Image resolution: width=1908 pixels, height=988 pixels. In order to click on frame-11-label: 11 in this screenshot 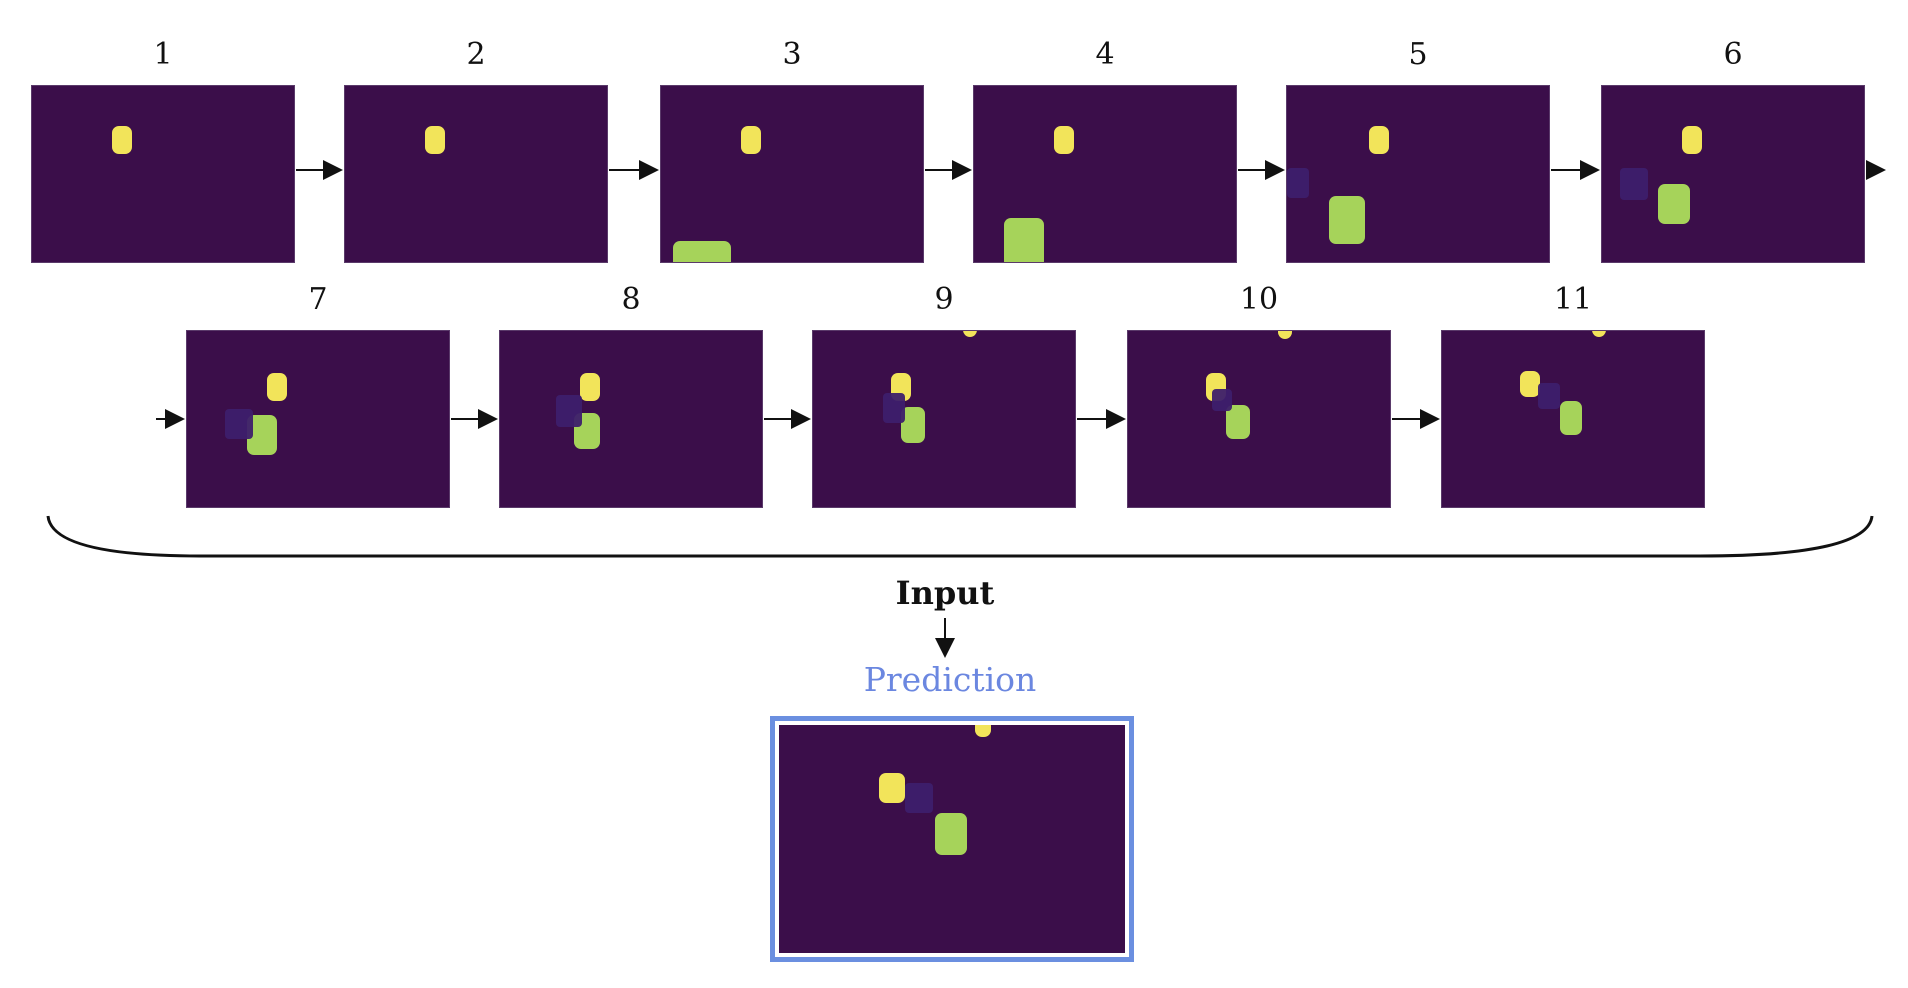, I will do `click(1573, 299)`.